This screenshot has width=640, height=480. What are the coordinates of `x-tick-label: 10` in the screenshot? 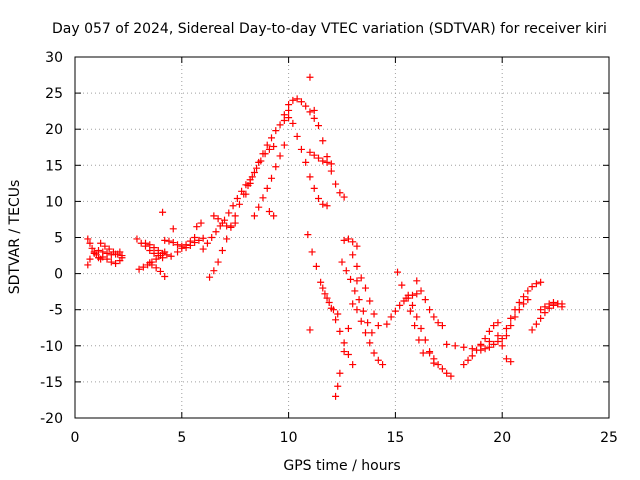 It's located at (289, 438).